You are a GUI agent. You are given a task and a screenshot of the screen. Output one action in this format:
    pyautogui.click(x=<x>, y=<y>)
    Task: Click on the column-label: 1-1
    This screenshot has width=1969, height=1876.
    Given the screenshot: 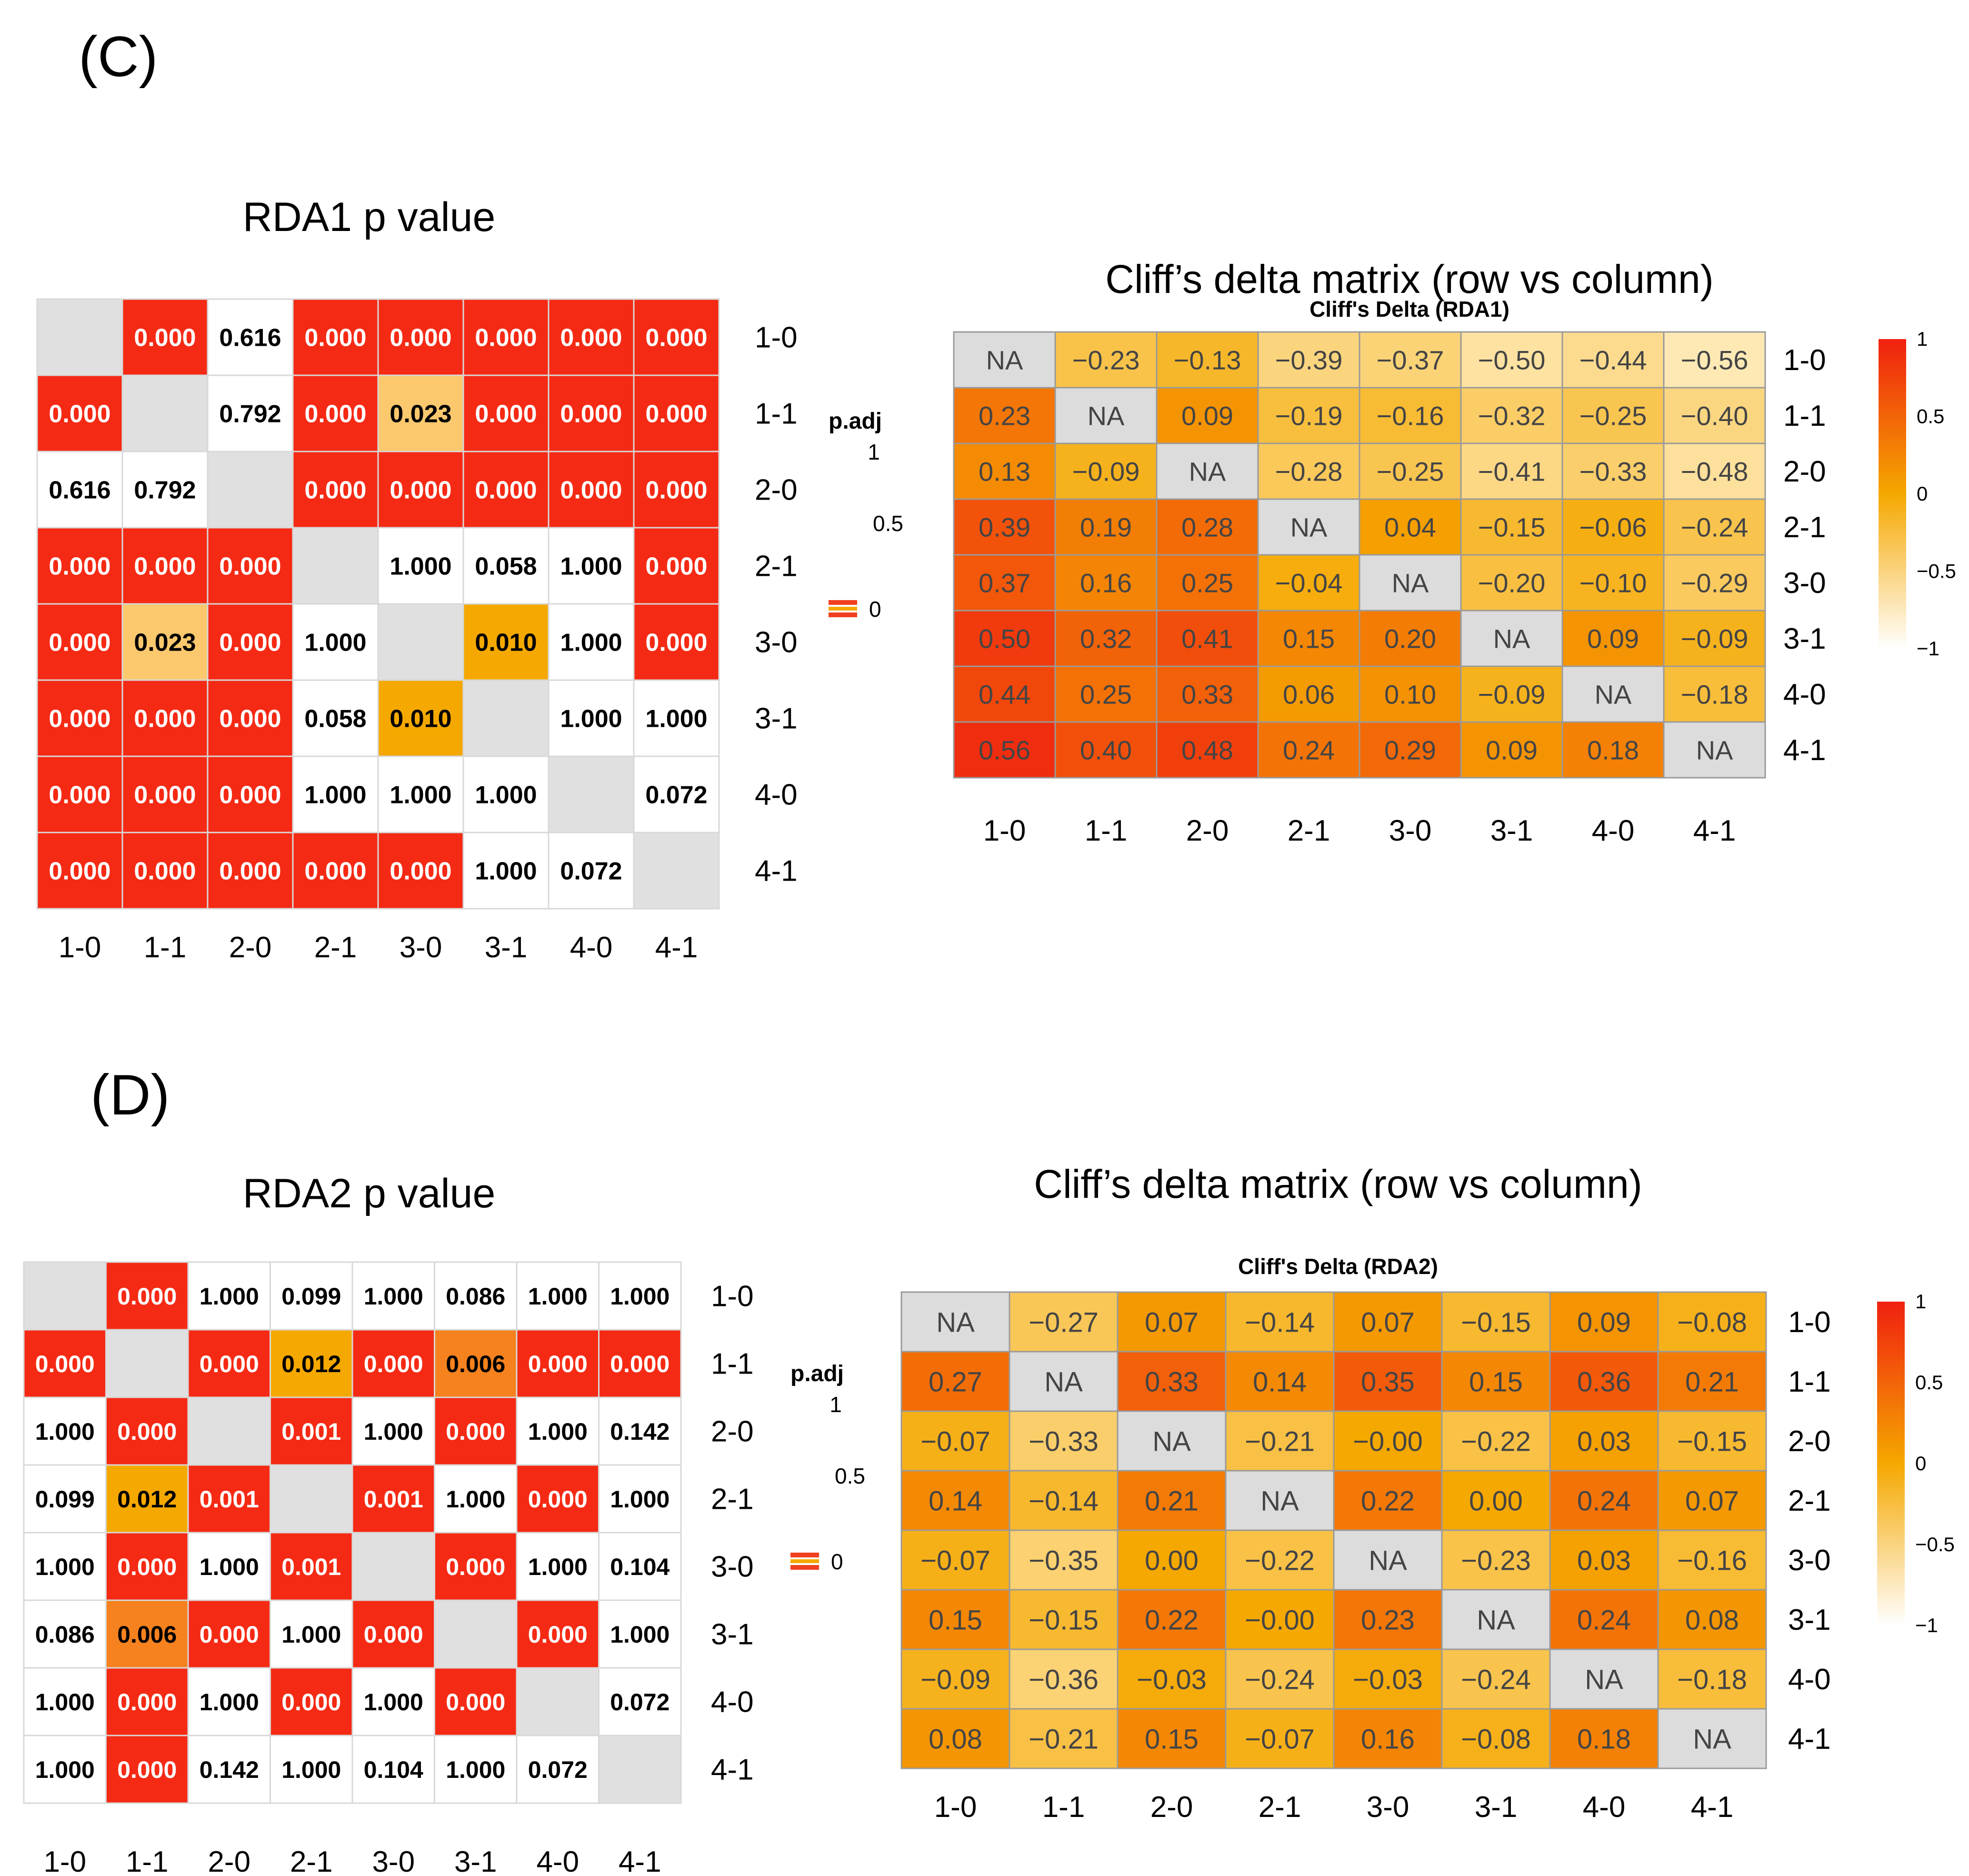 What is the action you would take?
    pyautogui.click(x=1063, y=1807)
    